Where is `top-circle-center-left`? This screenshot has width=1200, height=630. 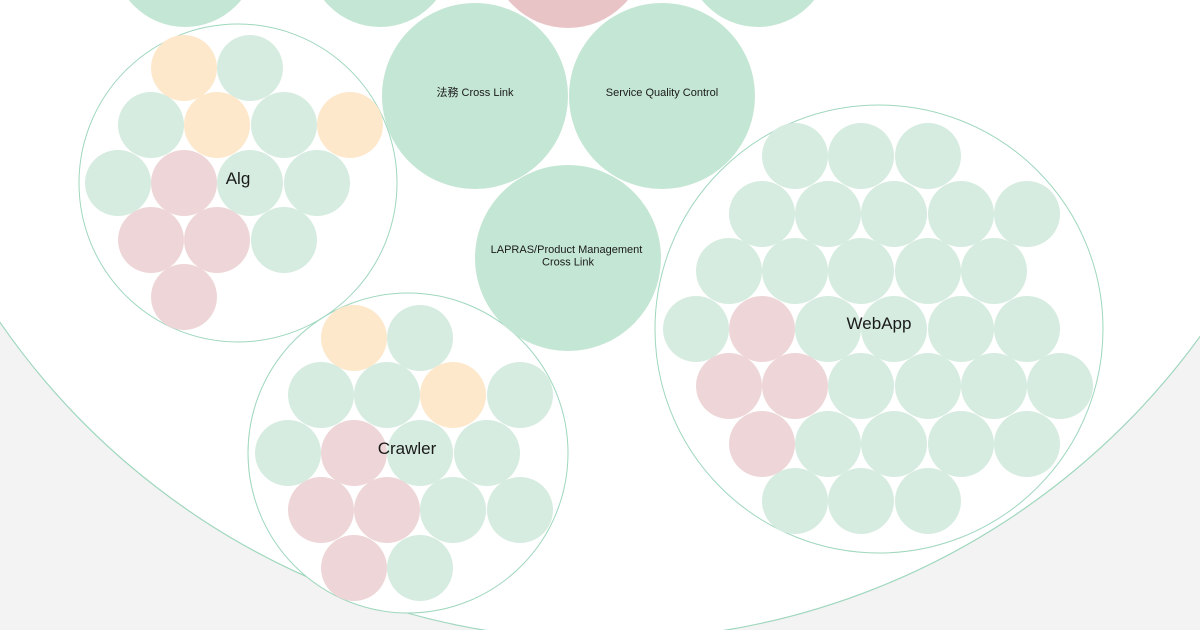 top-circle-center-left is located at coordinates (380, 13).